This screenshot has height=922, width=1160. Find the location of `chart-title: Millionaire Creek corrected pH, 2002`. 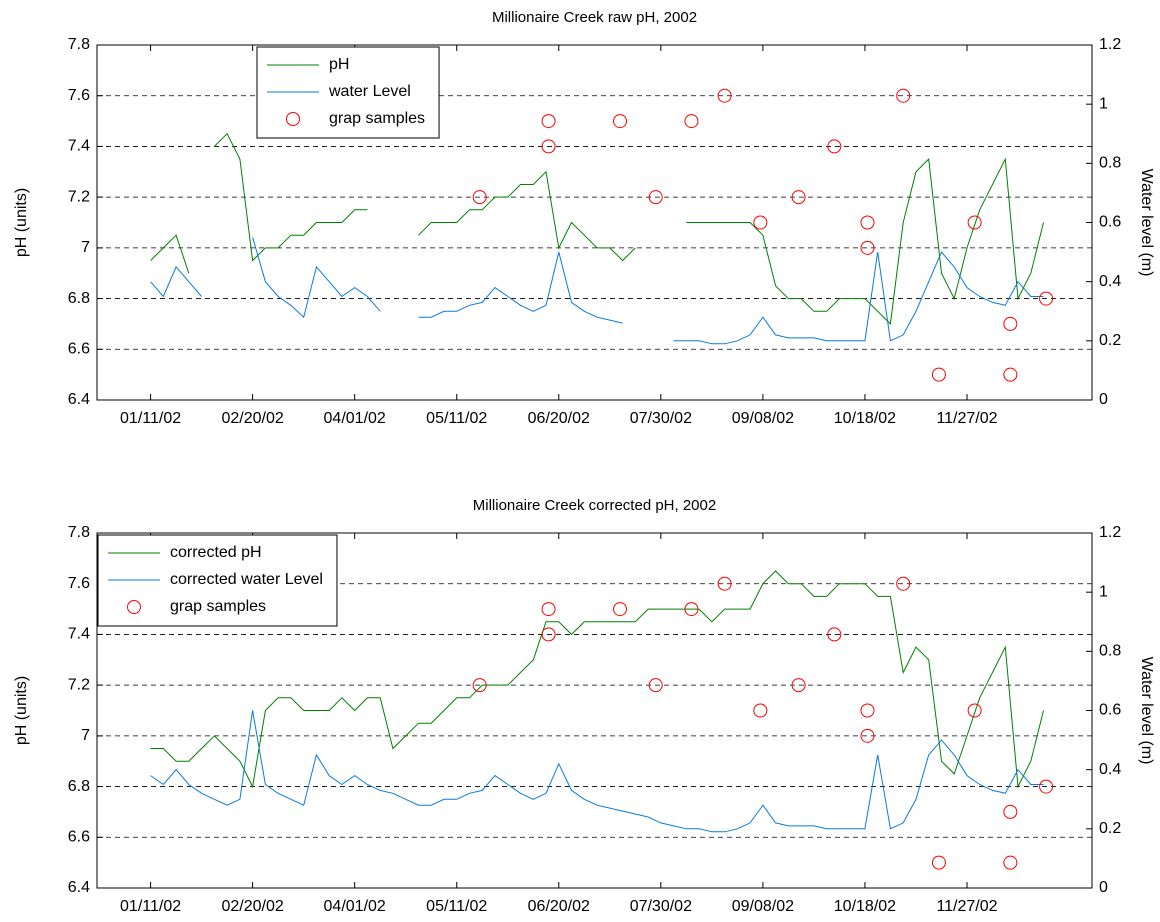

chart-title: Millionaire Creek corrected pH, 2002 is located at coordinates (594, 505).